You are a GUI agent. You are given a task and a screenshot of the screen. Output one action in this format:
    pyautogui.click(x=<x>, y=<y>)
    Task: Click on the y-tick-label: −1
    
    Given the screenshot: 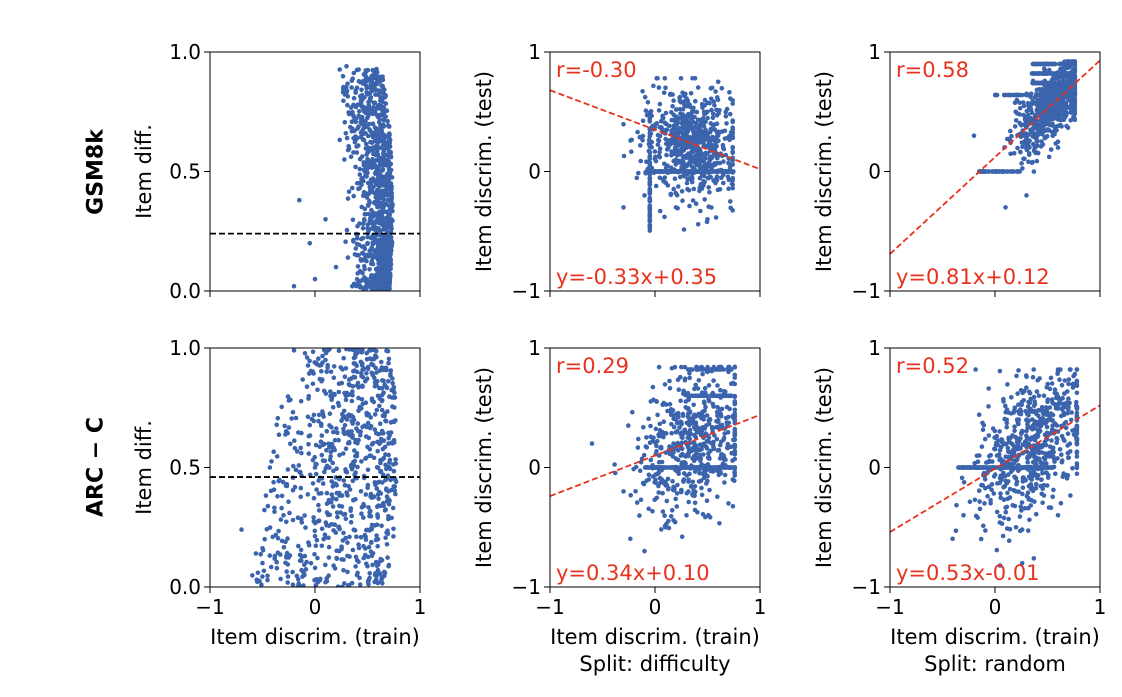 What is the action you would take?
    pyautogui.click(x=866, y=291)
    